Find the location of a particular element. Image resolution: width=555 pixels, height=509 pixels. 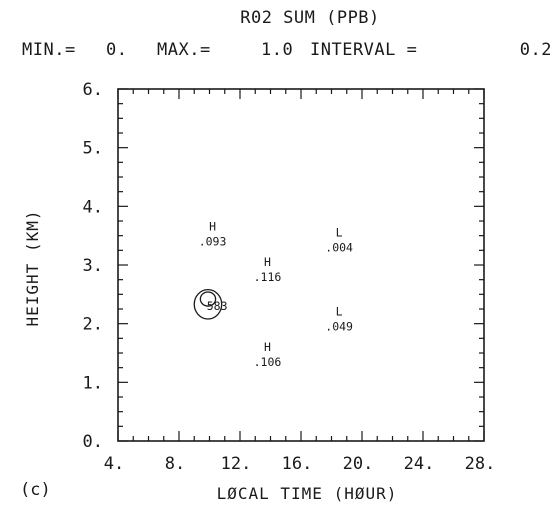

extremum-value: .106 is located at coordinates (268, 362).